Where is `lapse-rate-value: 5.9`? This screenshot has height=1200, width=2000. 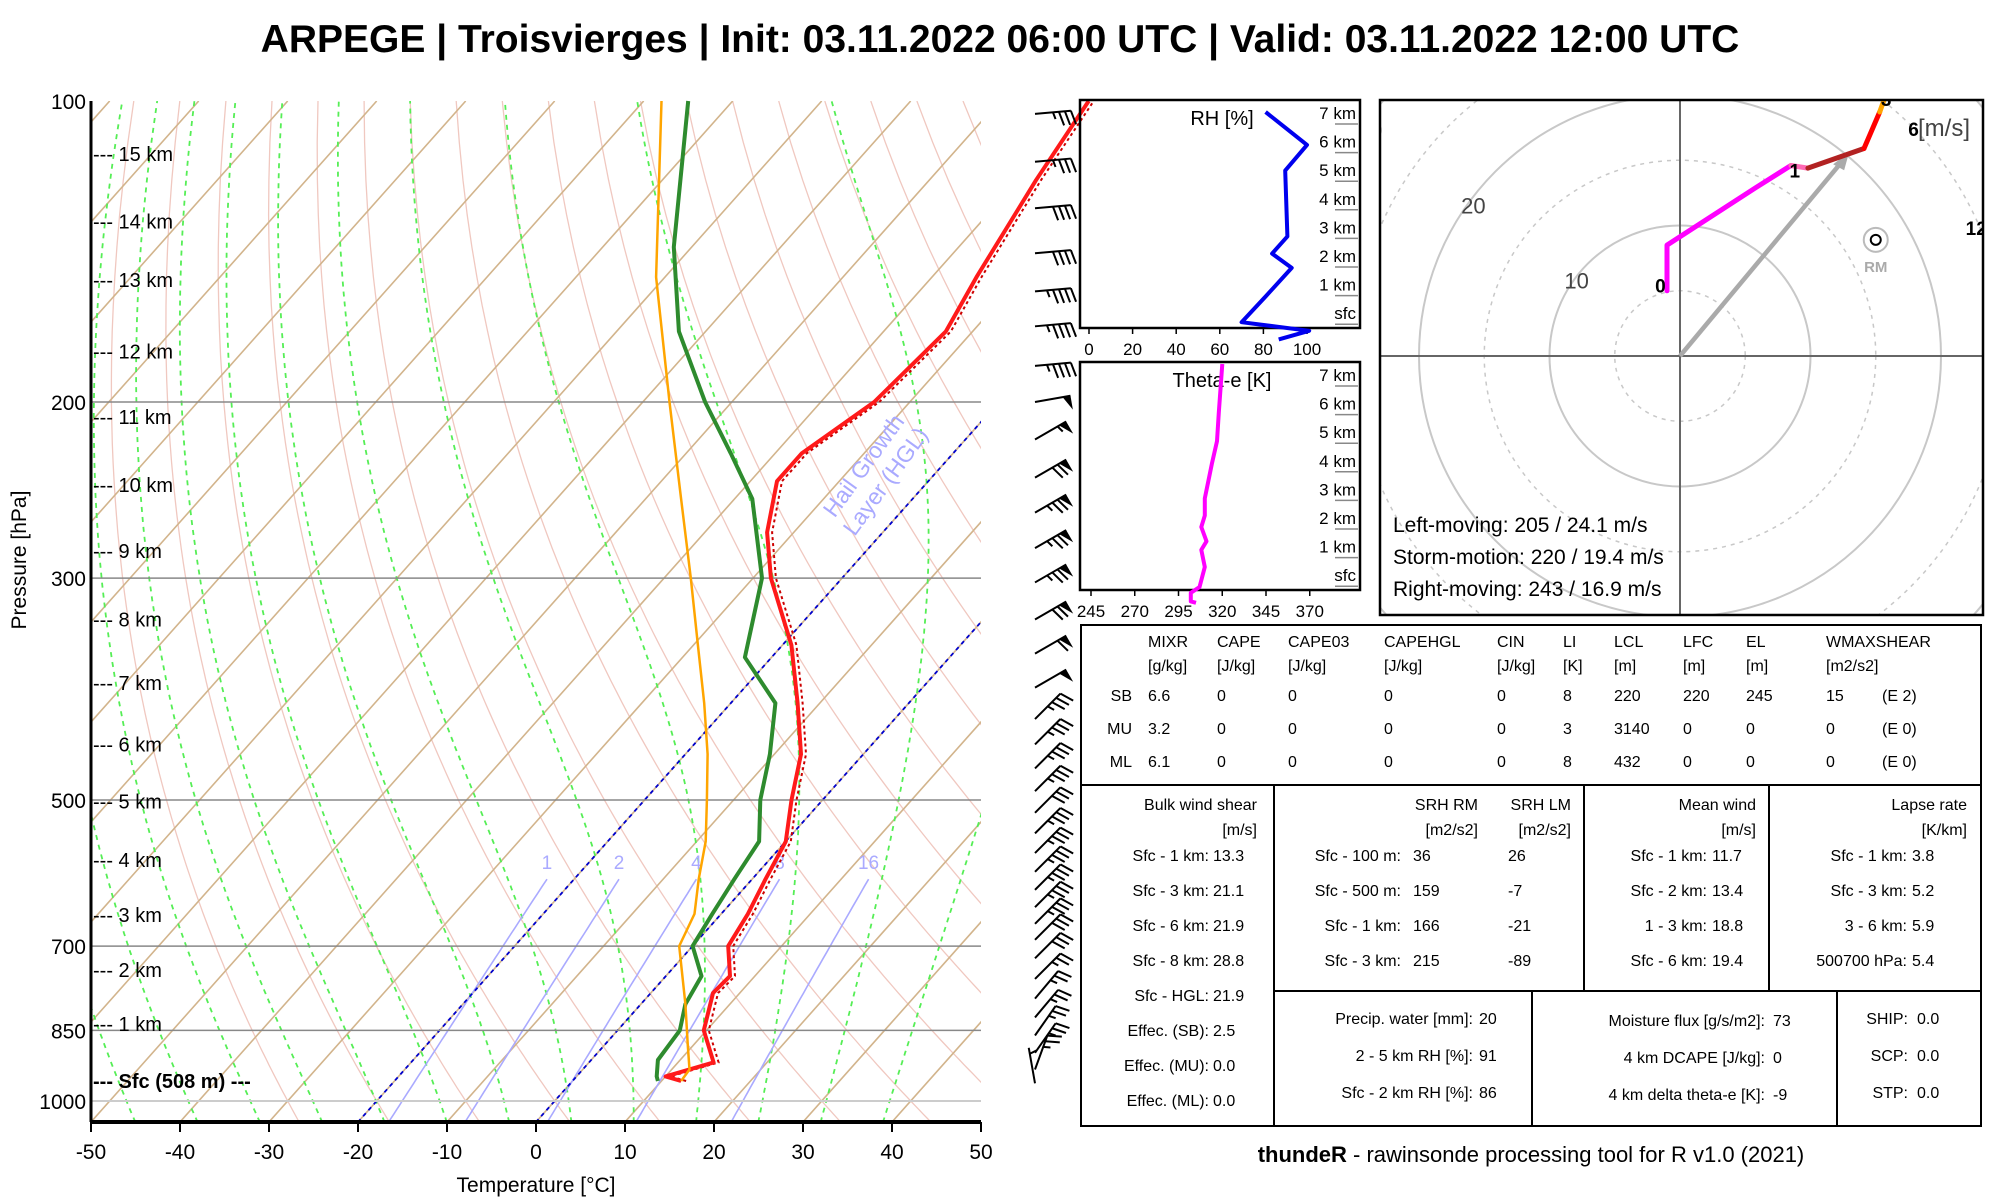 lapse-rate-value: 5.9 is located at coordinates (1923, 926).